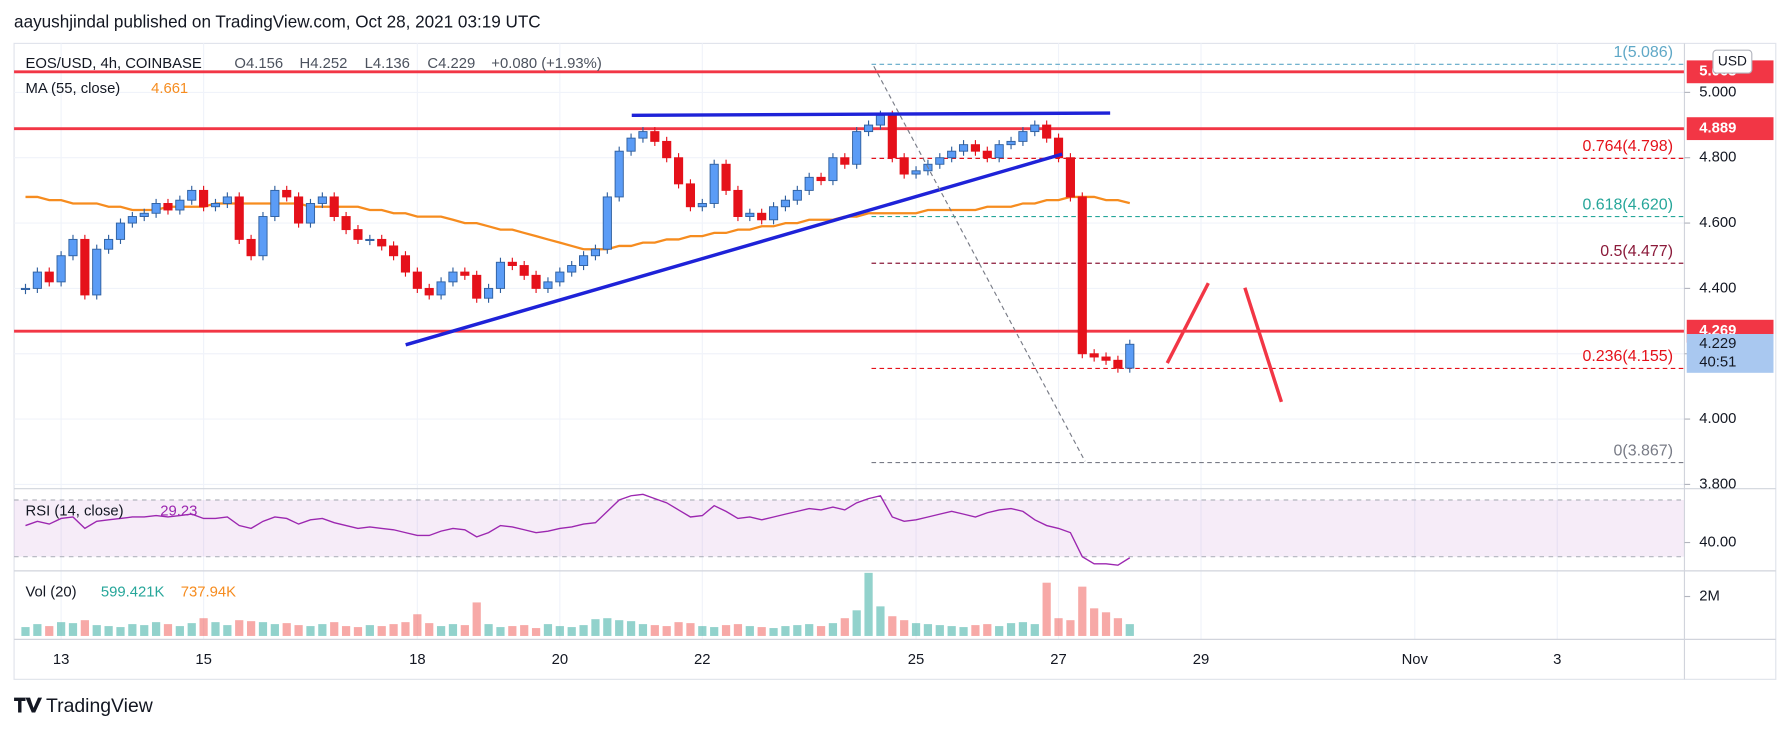  I want to click on currency-box, so click(1732, 61).